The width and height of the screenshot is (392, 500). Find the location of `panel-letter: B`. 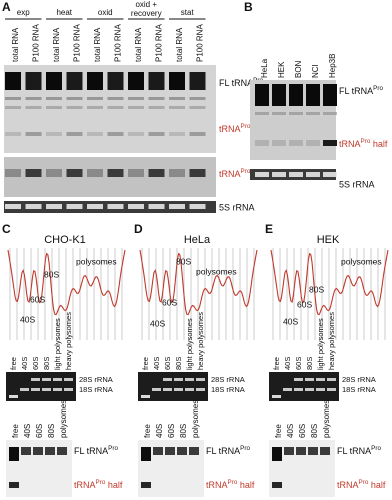

panel-letter: B is located at coordinates (248, 7).